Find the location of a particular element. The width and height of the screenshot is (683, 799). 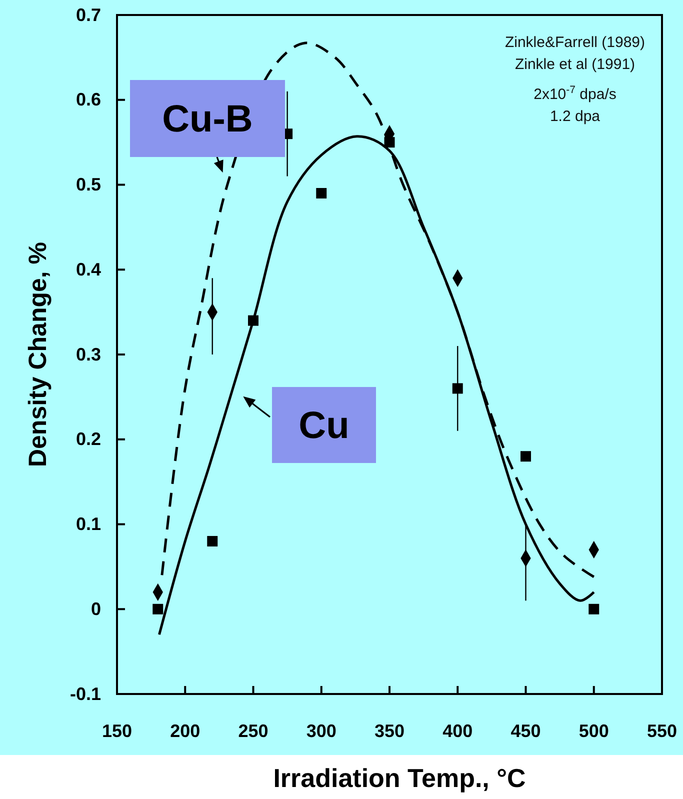

x-tick-label: 150 is located at coordinates (117, 730).